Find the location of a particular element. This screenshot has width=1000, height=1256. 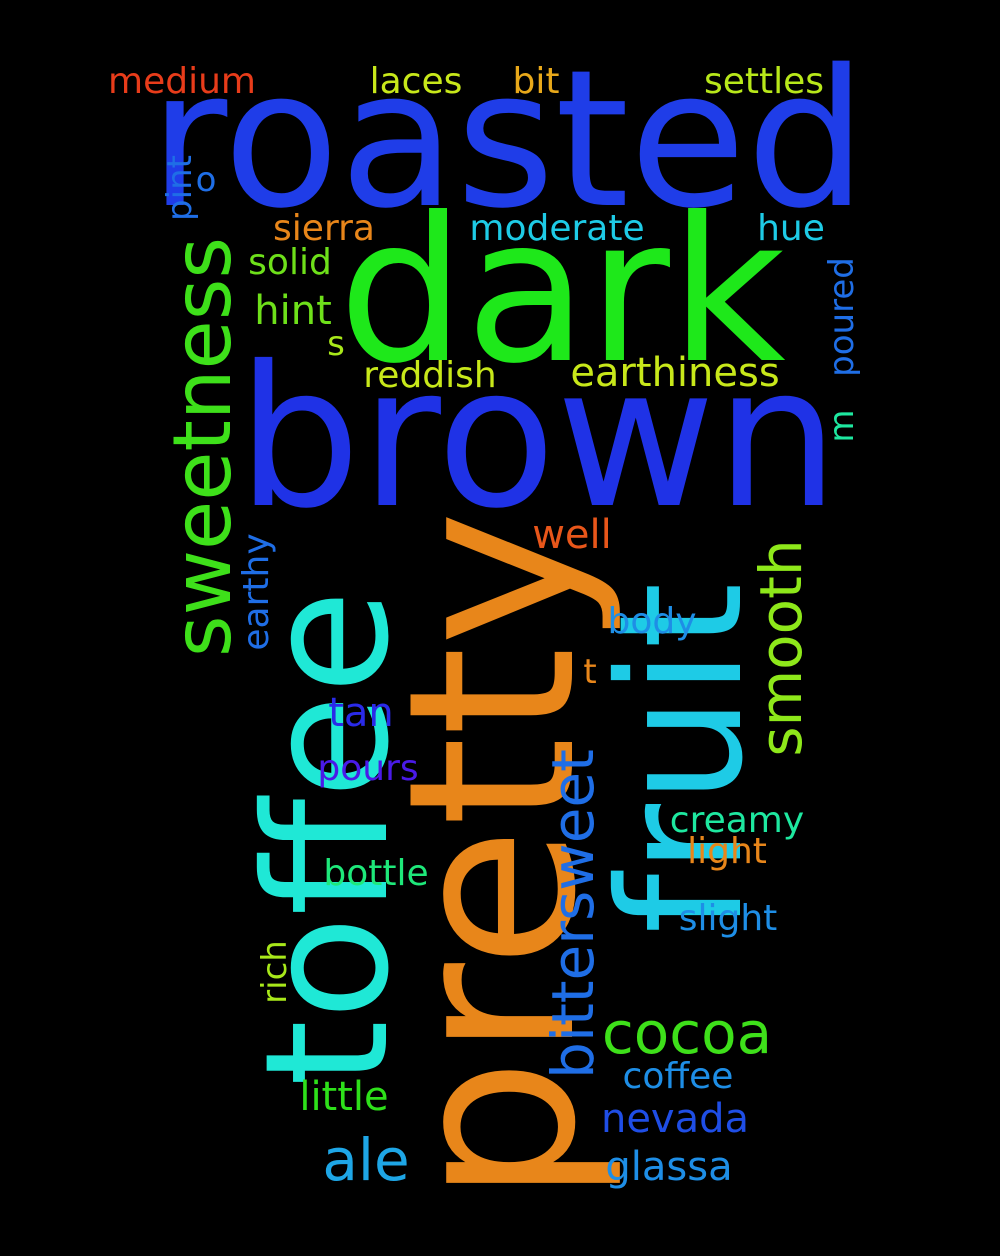

word-sweetness: sweetness is located at coordinates (202, 447).